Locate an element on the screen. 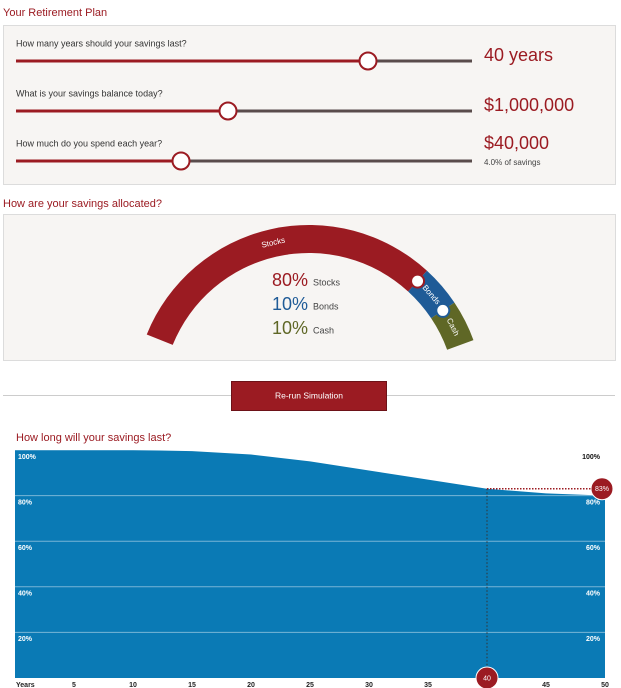 This screenshot has height=688, width=621. highlight-x-marker is located at coordinates (487, 677).